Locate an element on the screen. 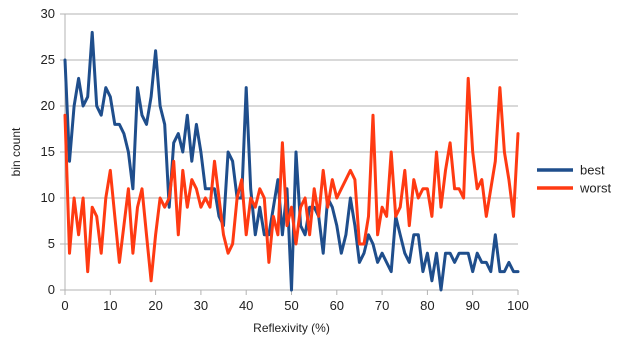 The height and width of the screenshot is (339, 626). y-tick-label: 5 is located at coordinates (51, 243).